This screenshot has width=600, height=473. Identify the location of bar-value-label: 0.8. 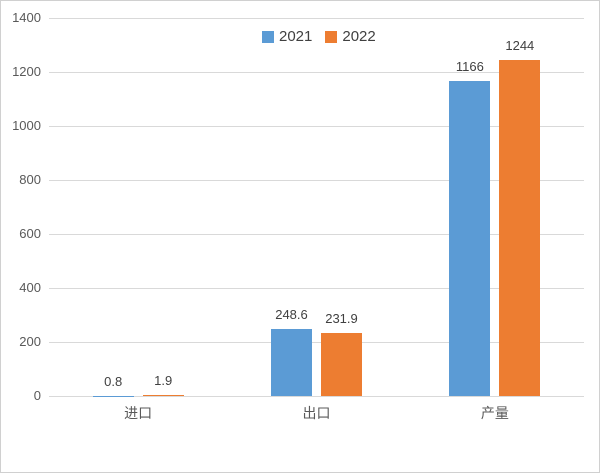
(113, 381).